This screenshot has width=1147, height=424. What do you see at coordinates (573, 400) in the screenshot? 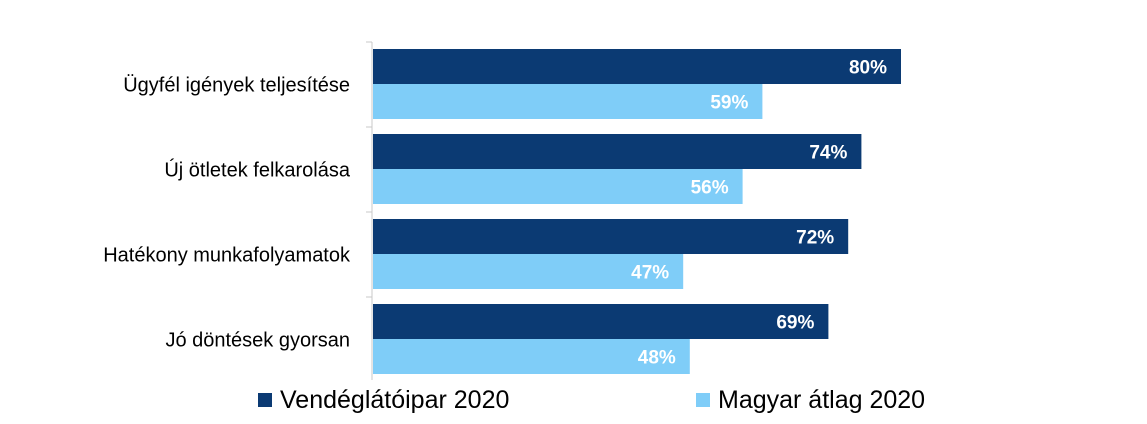
I see `legend: Vendéglátóipar 2020 Magyar átlag 2020` at bounding box center [573, 400].